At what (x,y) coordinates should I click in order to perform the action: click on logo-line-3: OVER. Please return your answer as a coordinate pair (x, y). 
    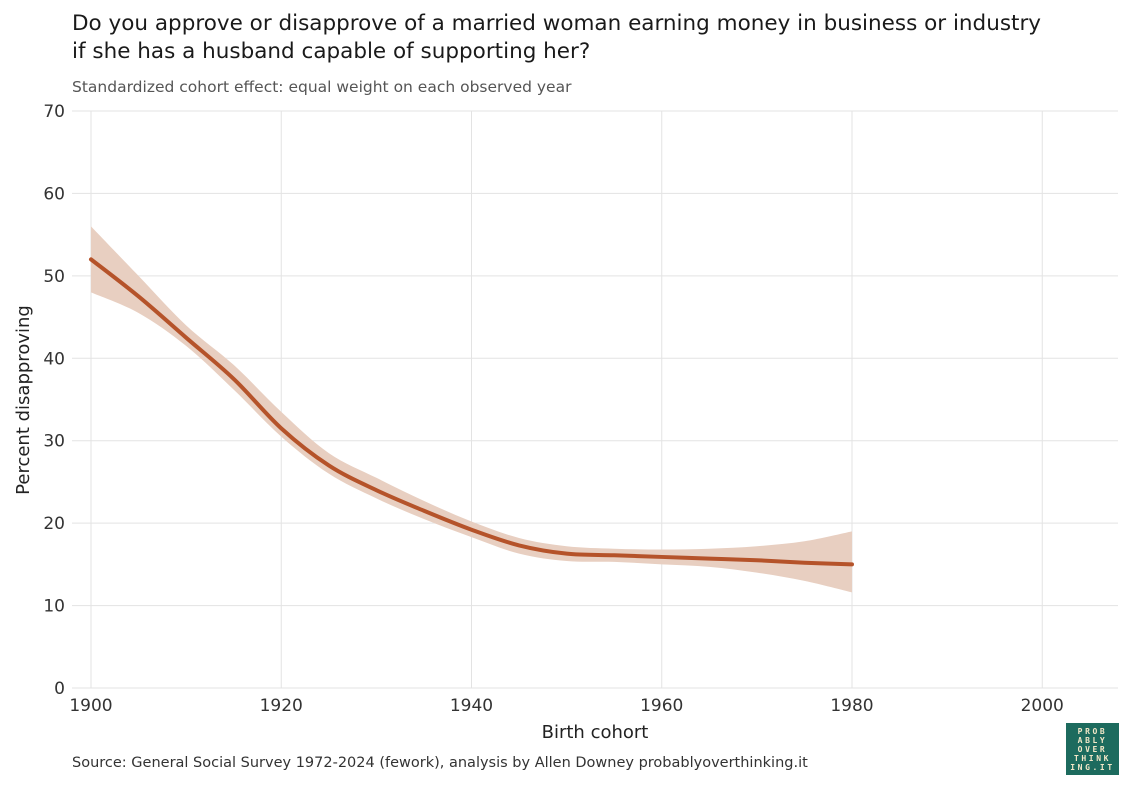
    Looking at the image, I should click on (1092, 749).